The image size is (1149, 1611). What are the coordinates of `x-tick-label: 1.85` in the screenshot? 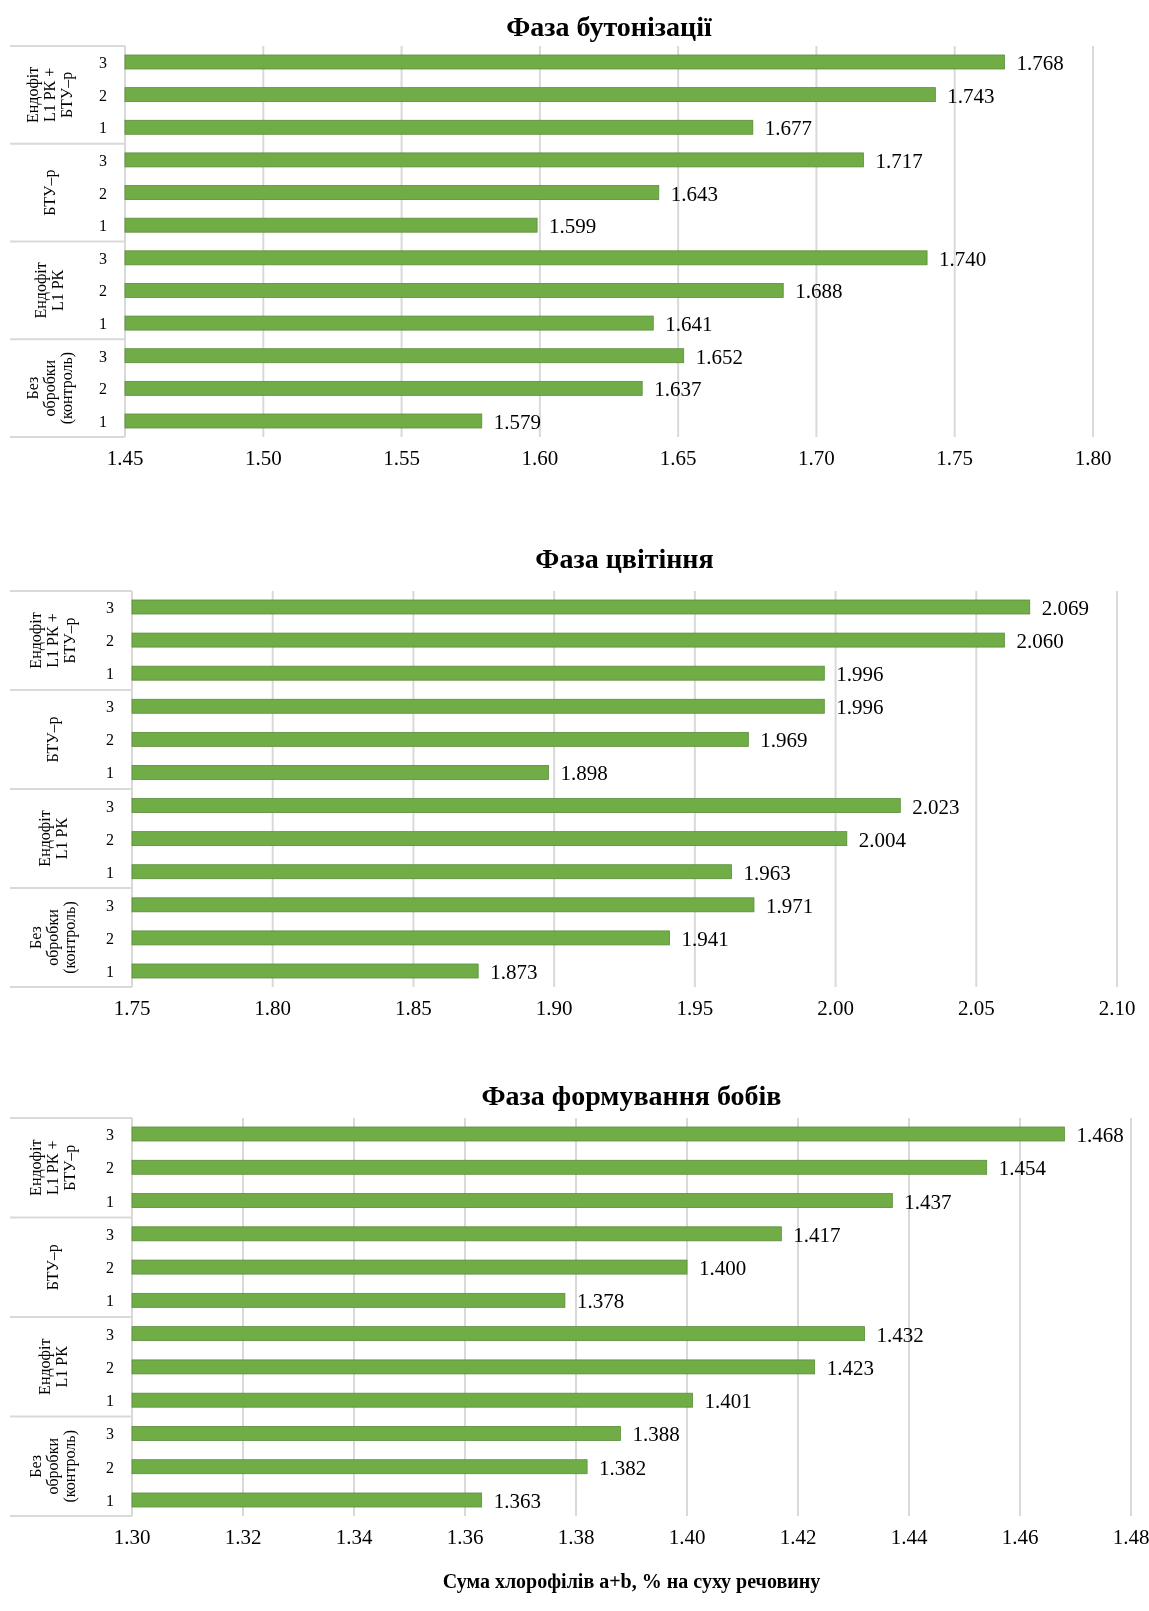 It's located at (413, 1008).